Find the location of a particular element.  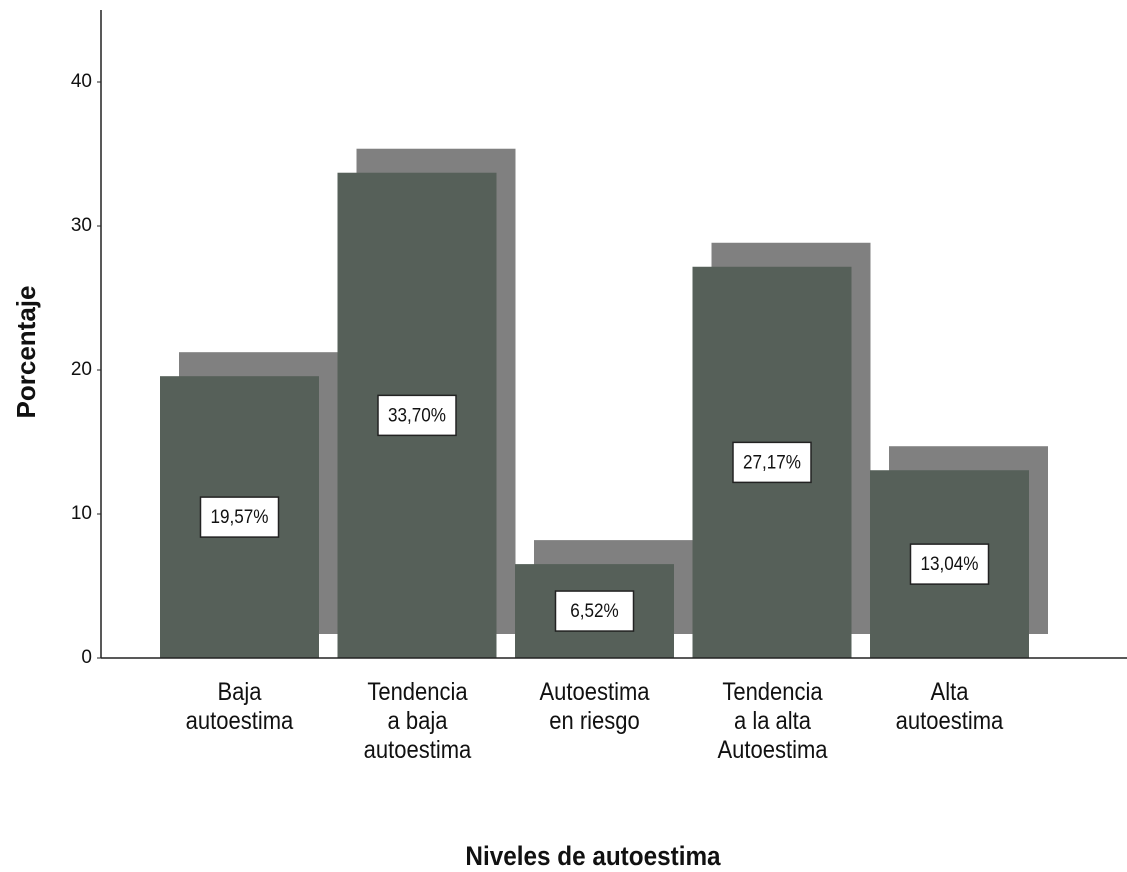

x-tick-label: Tendencia a la alta Autoestima is located at coordinates (772, 721).